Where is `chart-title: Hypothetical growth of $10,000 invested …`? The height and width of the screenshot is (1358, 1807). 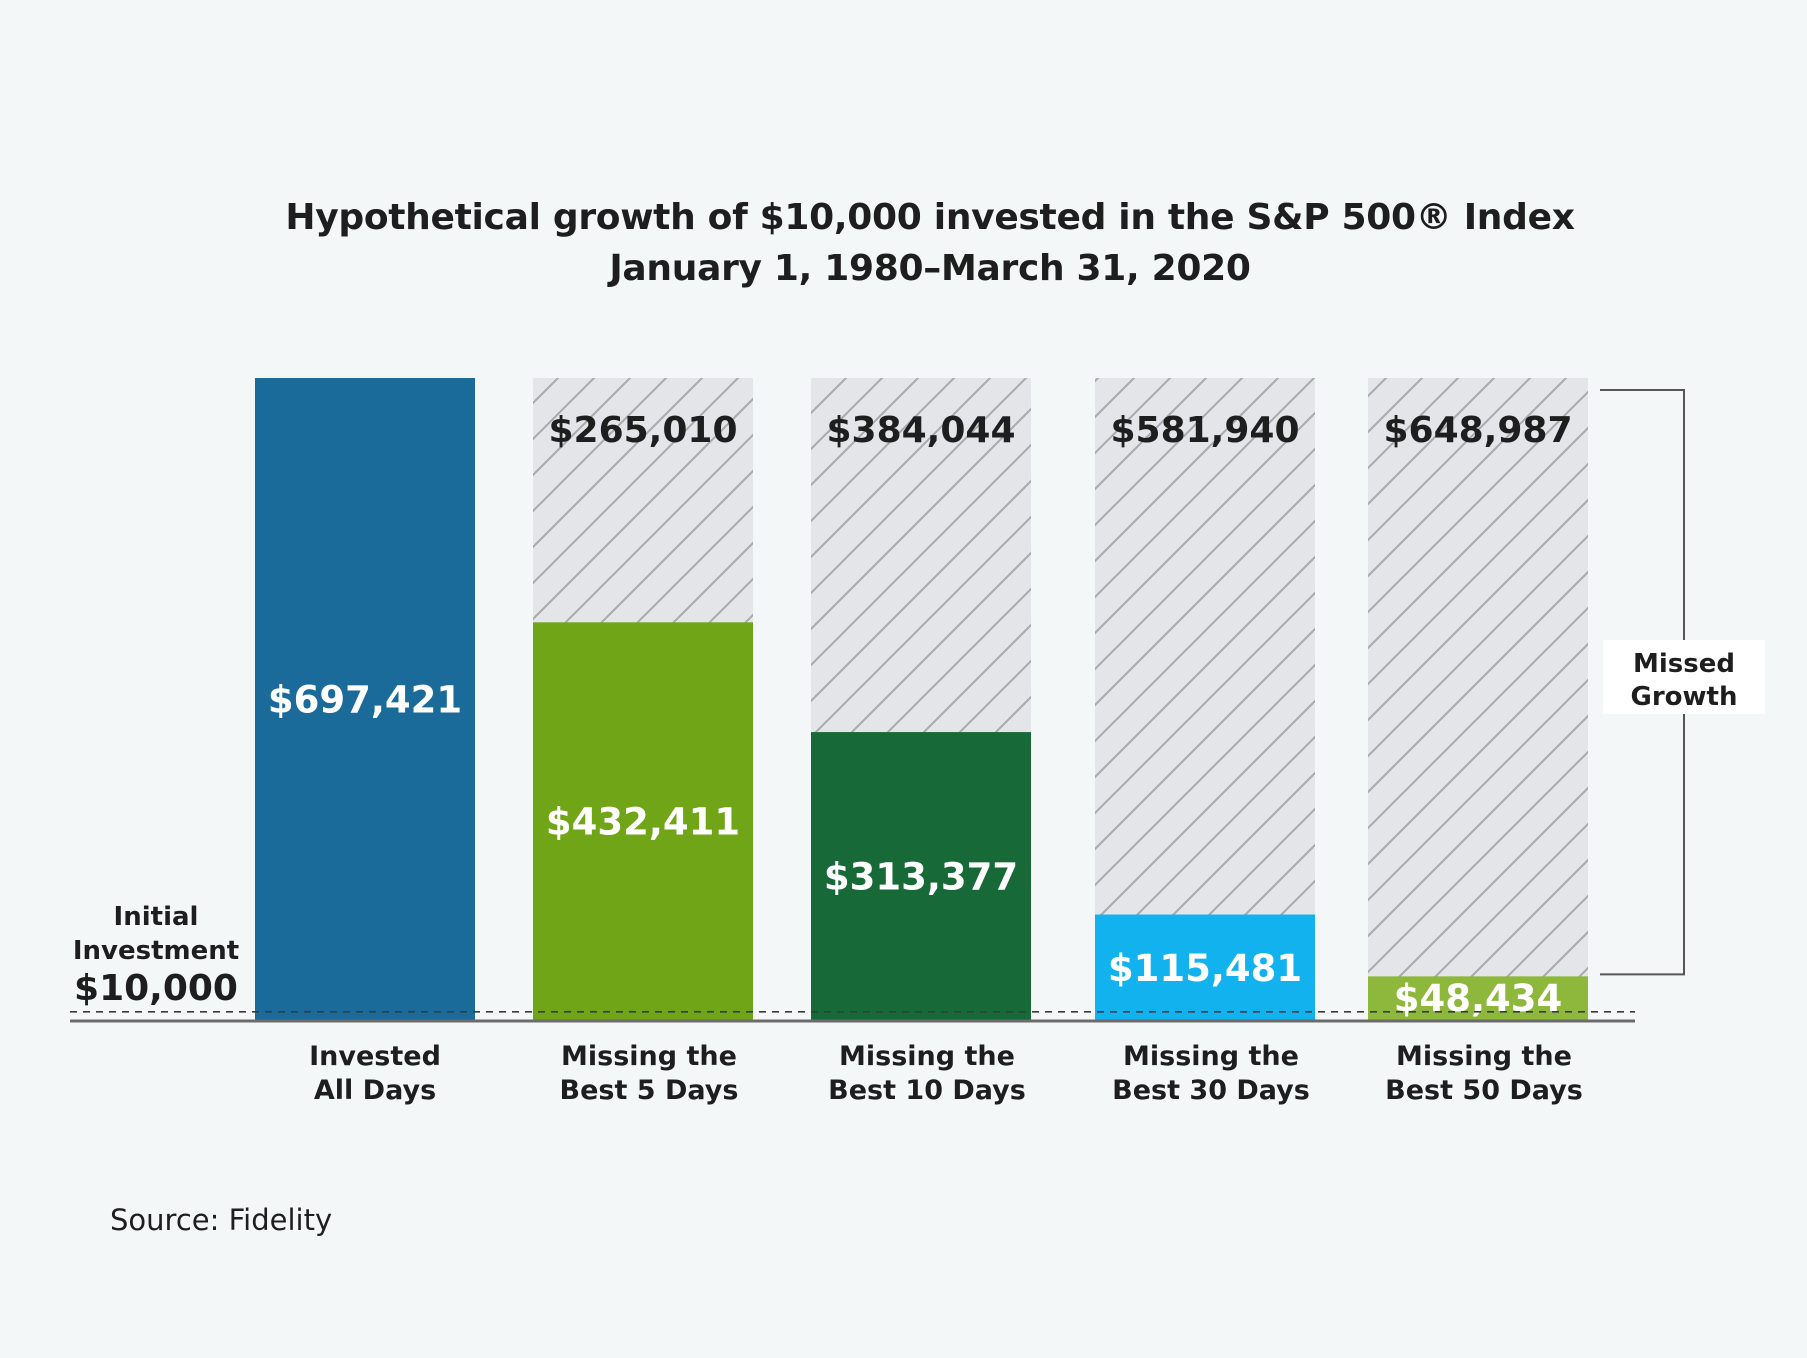 chart-title: Hypothetical growth of $10,000 invested … is located at coordinates (903, 243).